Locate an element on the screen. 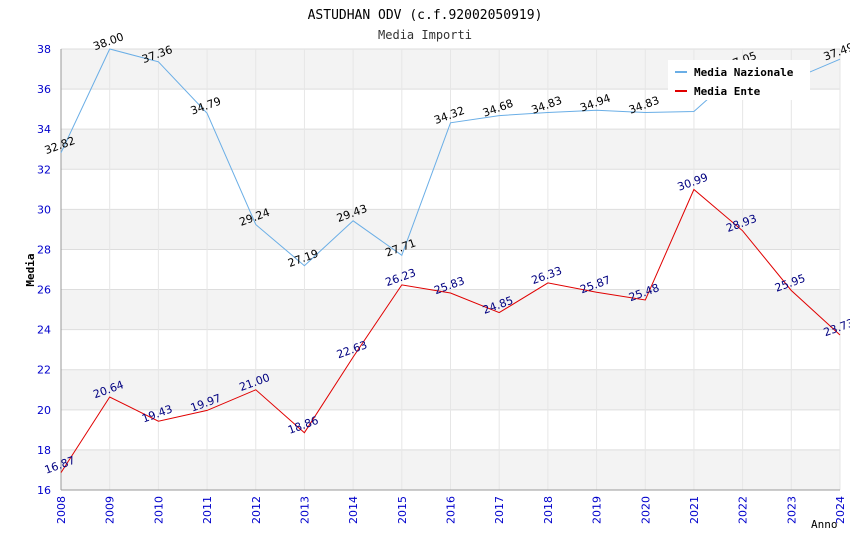  legend: Media Nazionale Media Ente is located at coordinates (739, 80).